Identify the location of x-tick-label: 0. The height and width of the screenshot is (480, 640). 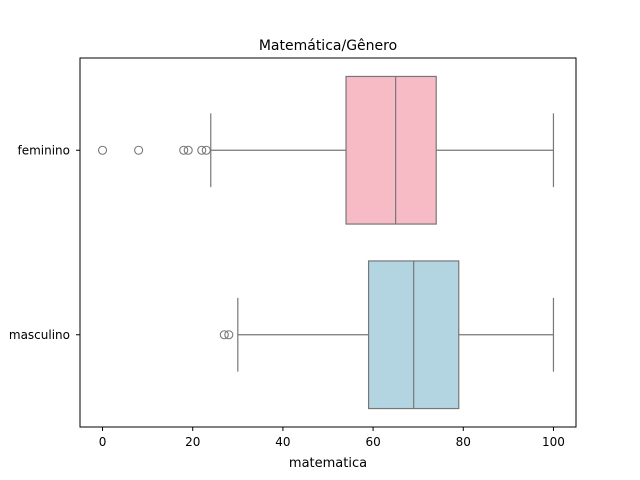
(103, 442).